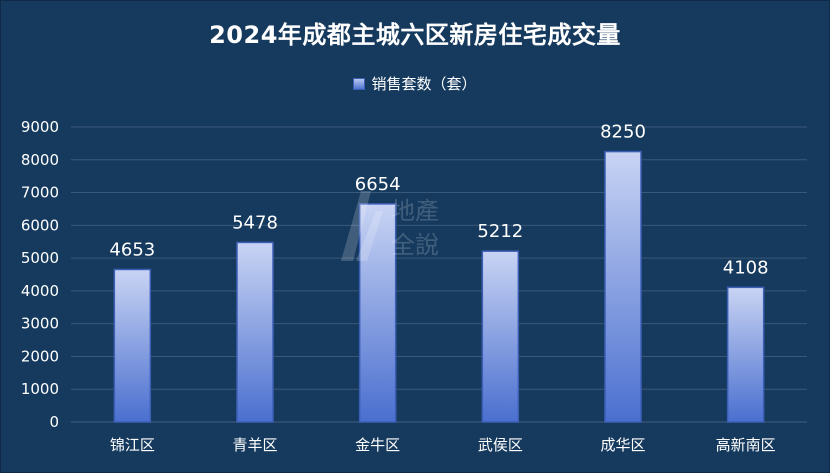 Image resolution: width=830 pixels, height=473 pixels. Describe the element at coordinates (359, 83) in the screenshot. I see `legend-swatch-icon` at that location.